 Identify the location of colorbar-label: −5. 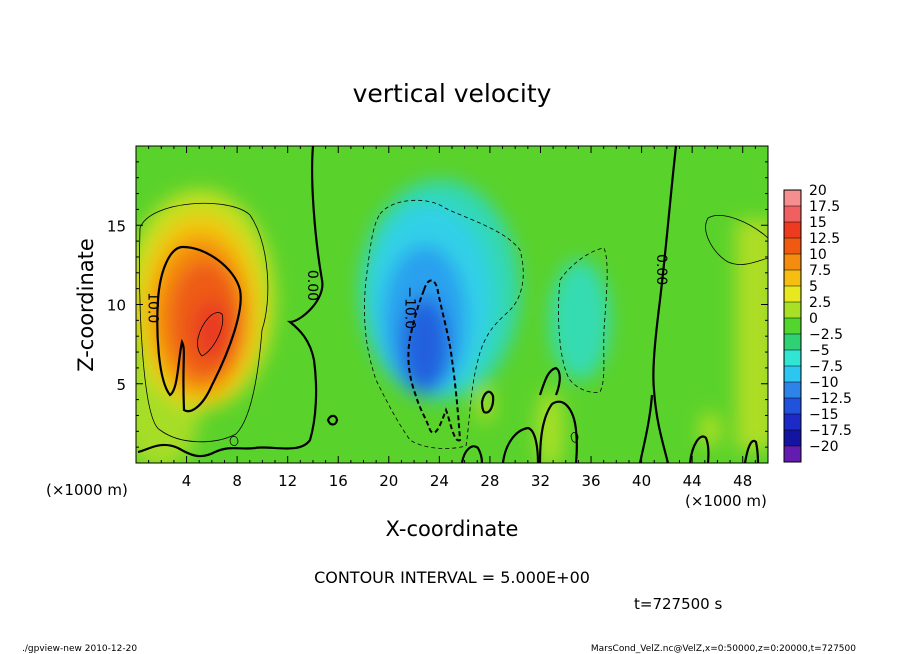
(819, 351).